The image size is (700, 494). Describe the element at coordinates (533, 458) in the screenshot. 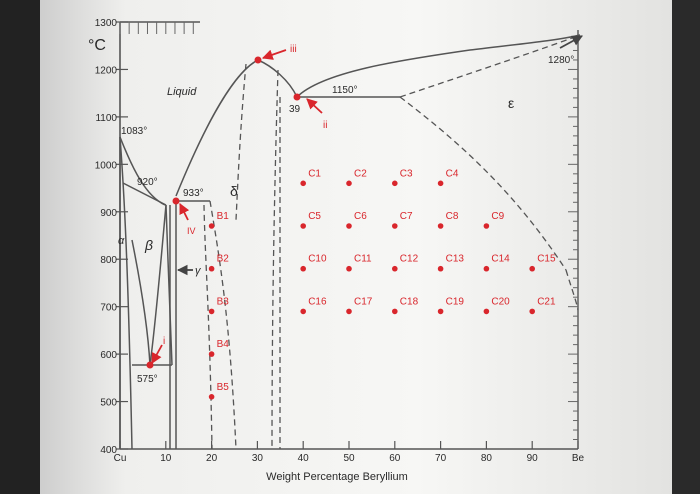

I see `x-tick-label-90: 90` at that location.